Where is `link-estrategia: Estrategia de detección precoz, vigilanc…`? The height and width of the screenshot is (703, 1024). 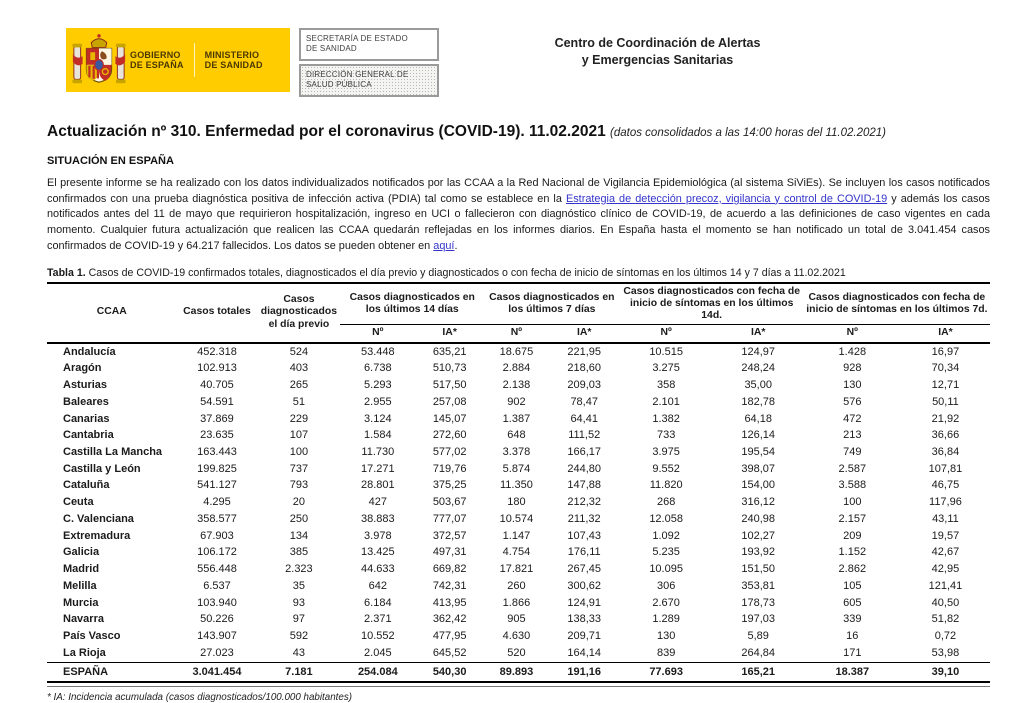
link-estrategia: Estrategia de detección precoz, vigilanc… is located at coordinates (726, 198).